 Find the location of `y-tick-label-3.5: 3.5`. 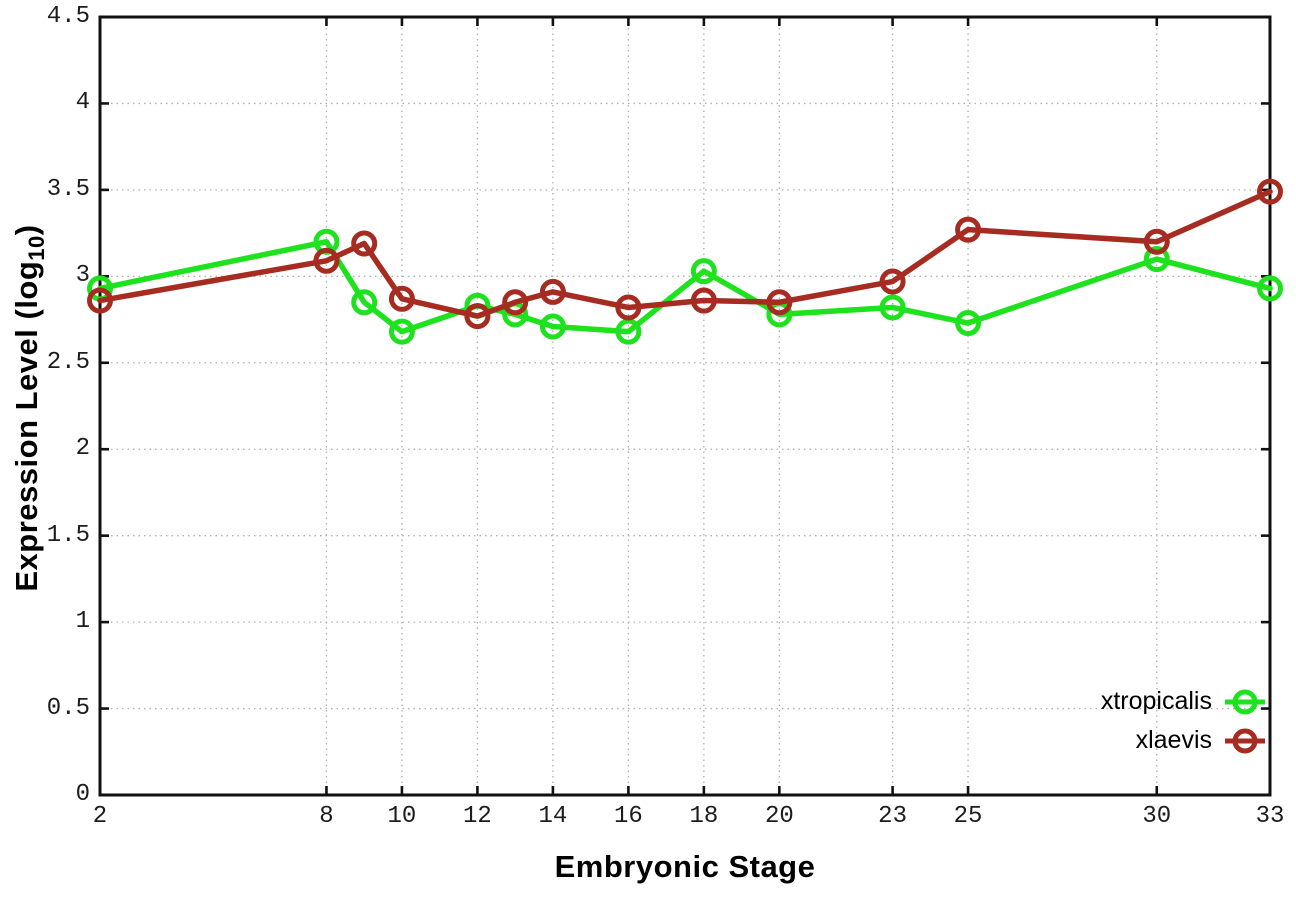

y-tick-label-3.5: 3.5 is located at coordinates (68, 189).